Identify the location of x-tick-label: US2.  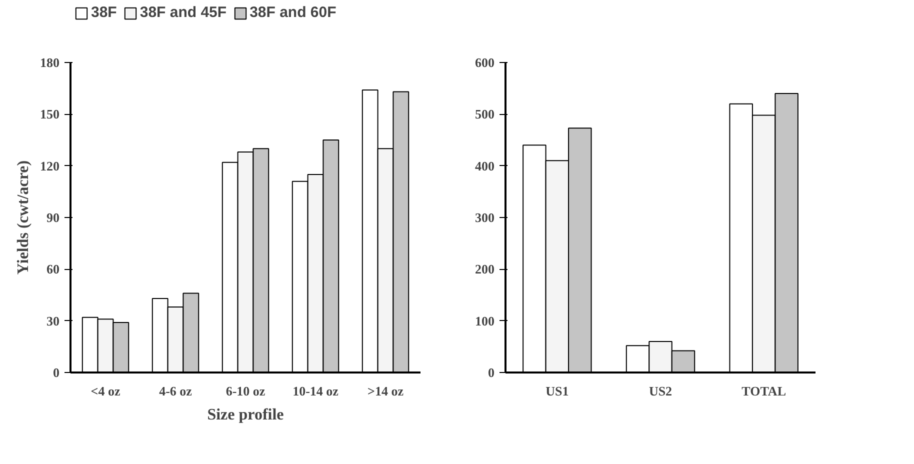
(660, 391).